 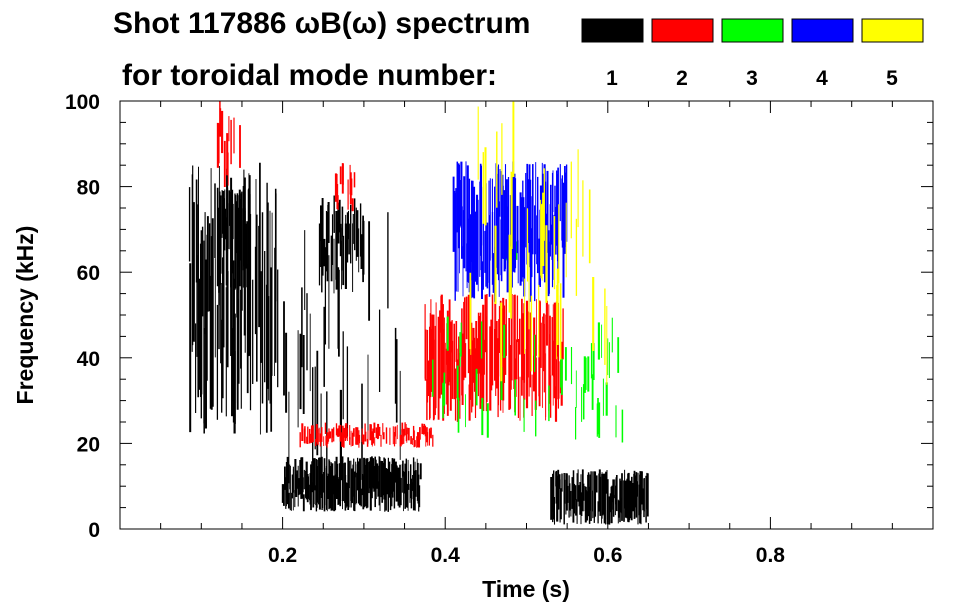 What do you see at coordinates (752, 54) in the screenshot?
I see `legend: 1 2 3 4 5` at bounding box center [752, 54].